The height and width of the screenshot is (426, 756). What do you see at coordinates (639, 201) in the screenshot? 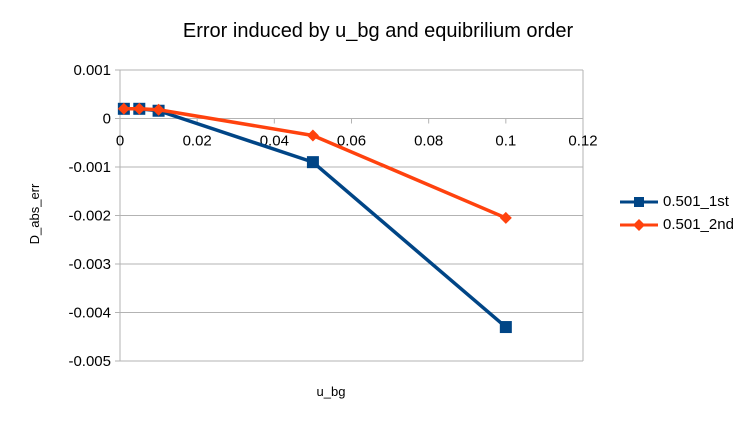
I see `legend-swatch-1st` at bounding box center [639, 201].